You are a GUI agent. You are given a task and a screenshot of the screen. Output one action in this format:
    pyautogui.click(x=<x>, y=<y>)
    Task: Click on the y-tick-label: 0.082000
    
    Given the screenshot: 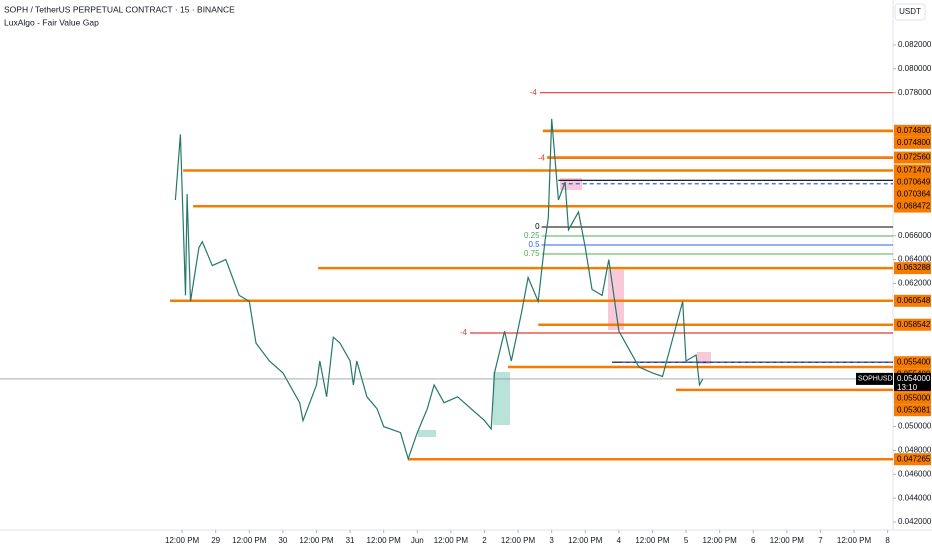 What is the action you would take?
    pyautogui.click(x=915, y=44)
    